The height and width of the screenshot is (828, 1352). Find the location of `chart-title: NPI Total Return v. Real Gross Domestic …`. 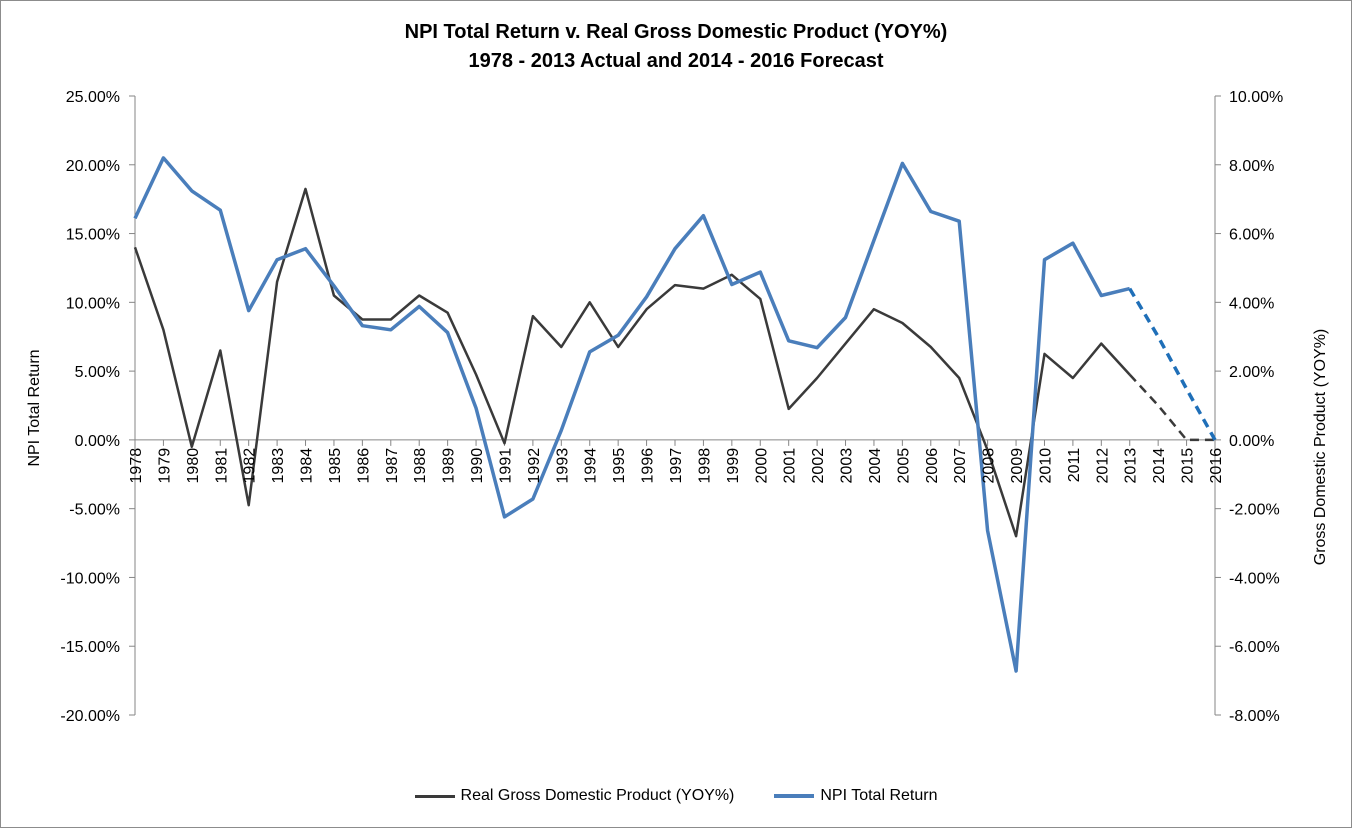

chart-title: NPI Total Return v. Real Gross Domestic … is located at coordinates (676, 47).